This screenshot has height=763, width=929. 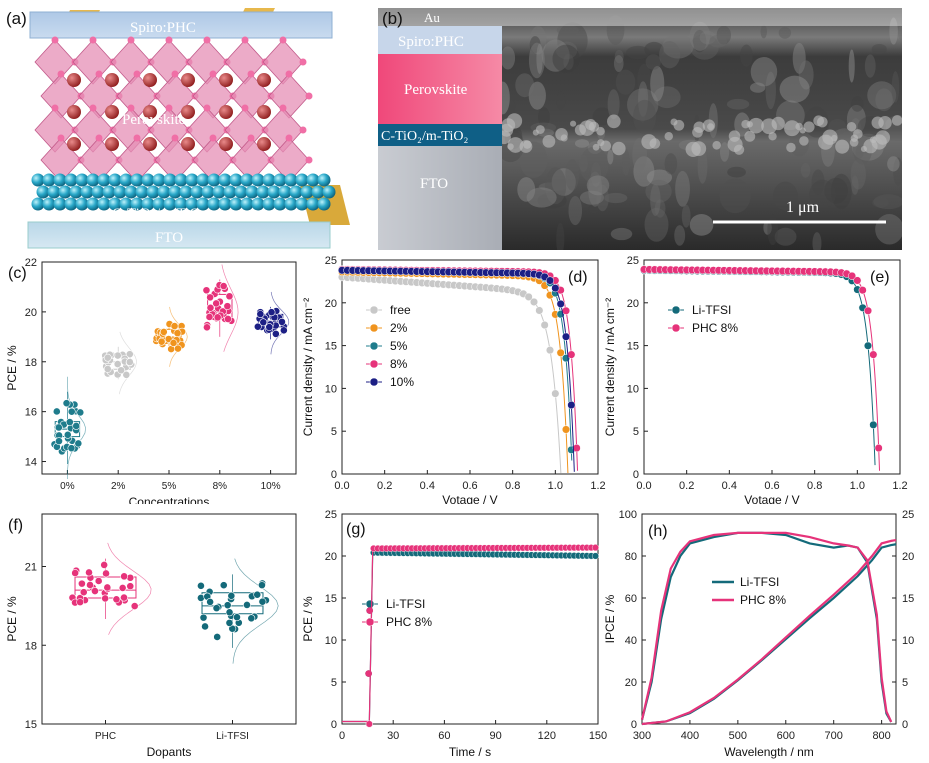 What do you see at coordinates (771, 498) in the screenshot?
I see `x-axis-title: Votage / V` at bounding box center [771, 498].